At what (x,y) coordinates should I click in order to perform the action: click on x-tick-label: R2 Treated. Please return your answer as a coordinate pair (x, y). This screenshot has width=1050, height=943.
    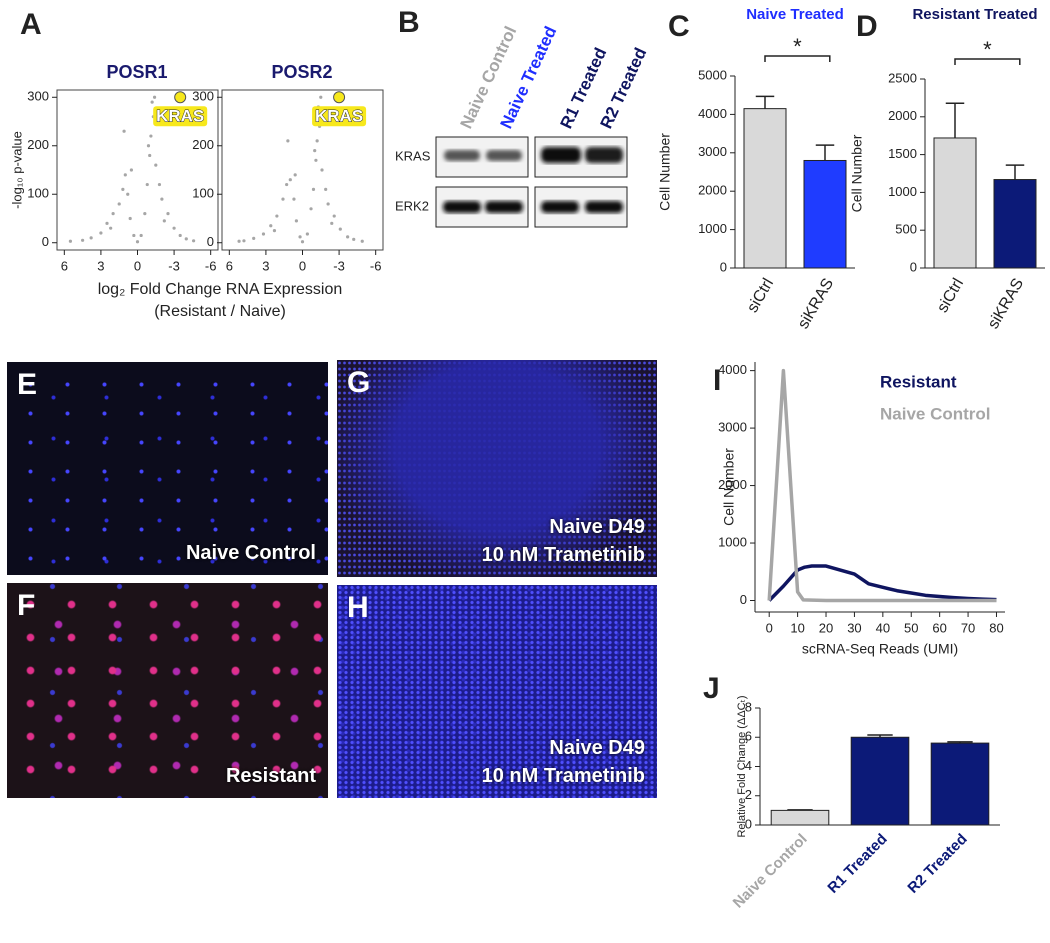
    Looking at the image, I should click on (937, 864).